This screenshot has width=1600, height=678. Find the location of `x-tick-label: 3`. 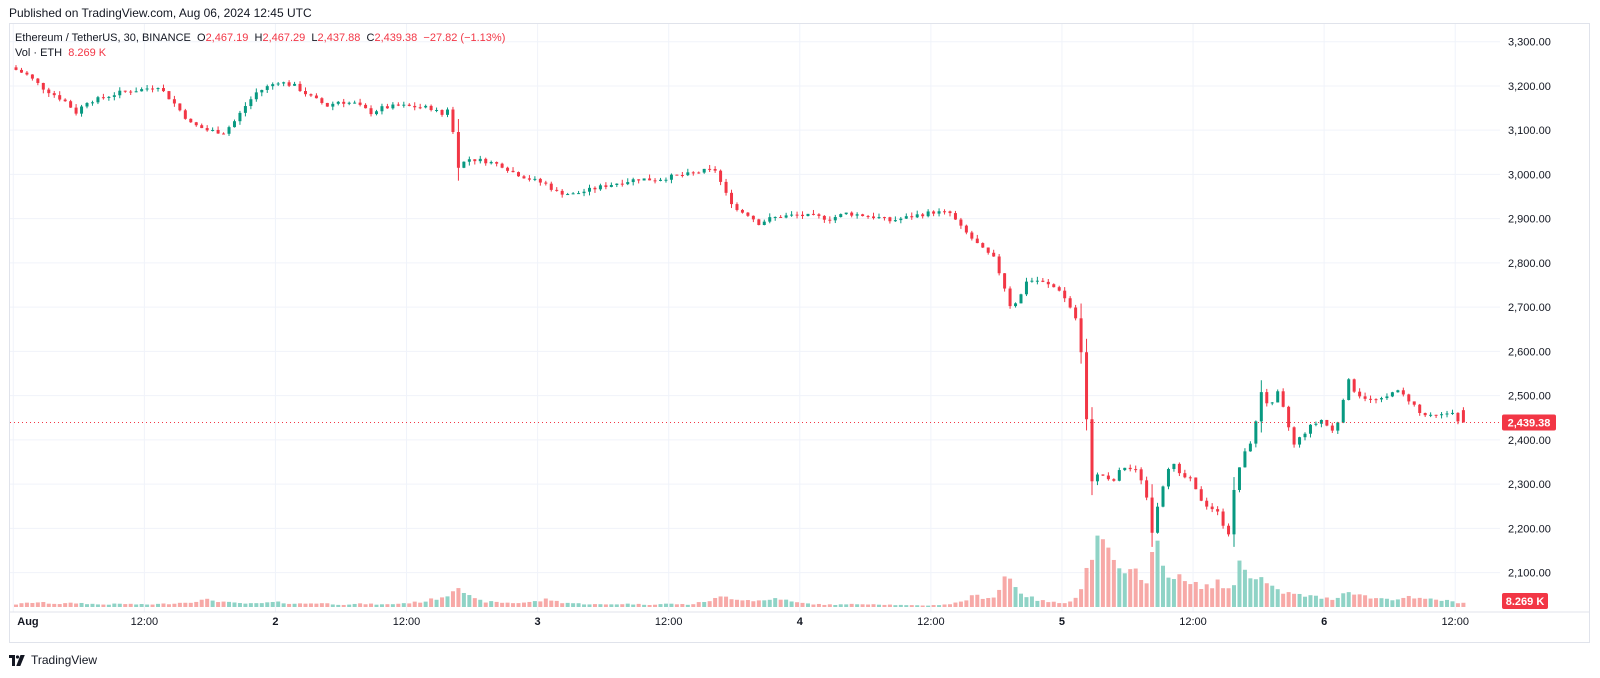

x-tick-label: 3 is located at coordinates (538, 622).